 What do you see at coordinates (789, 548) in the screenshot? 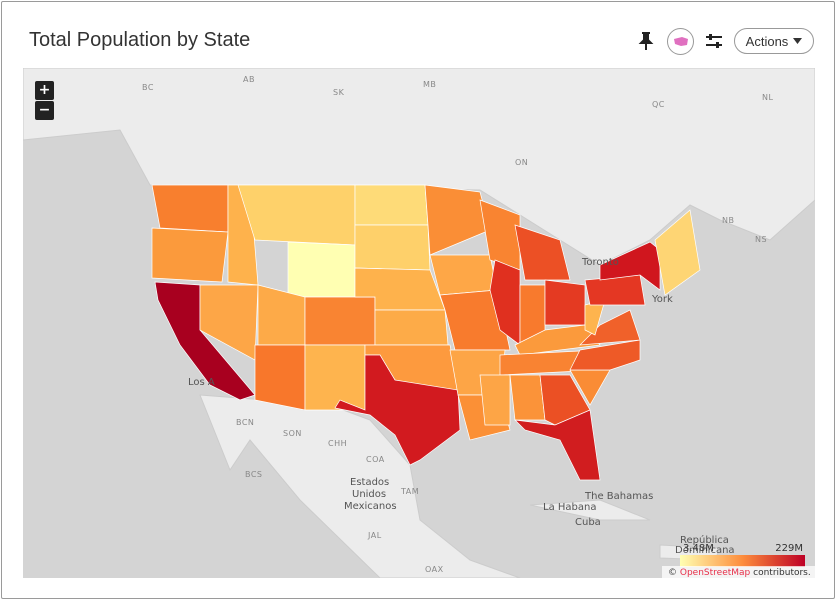
I see `legend-max: 229M` at bounding box center [789, 548].